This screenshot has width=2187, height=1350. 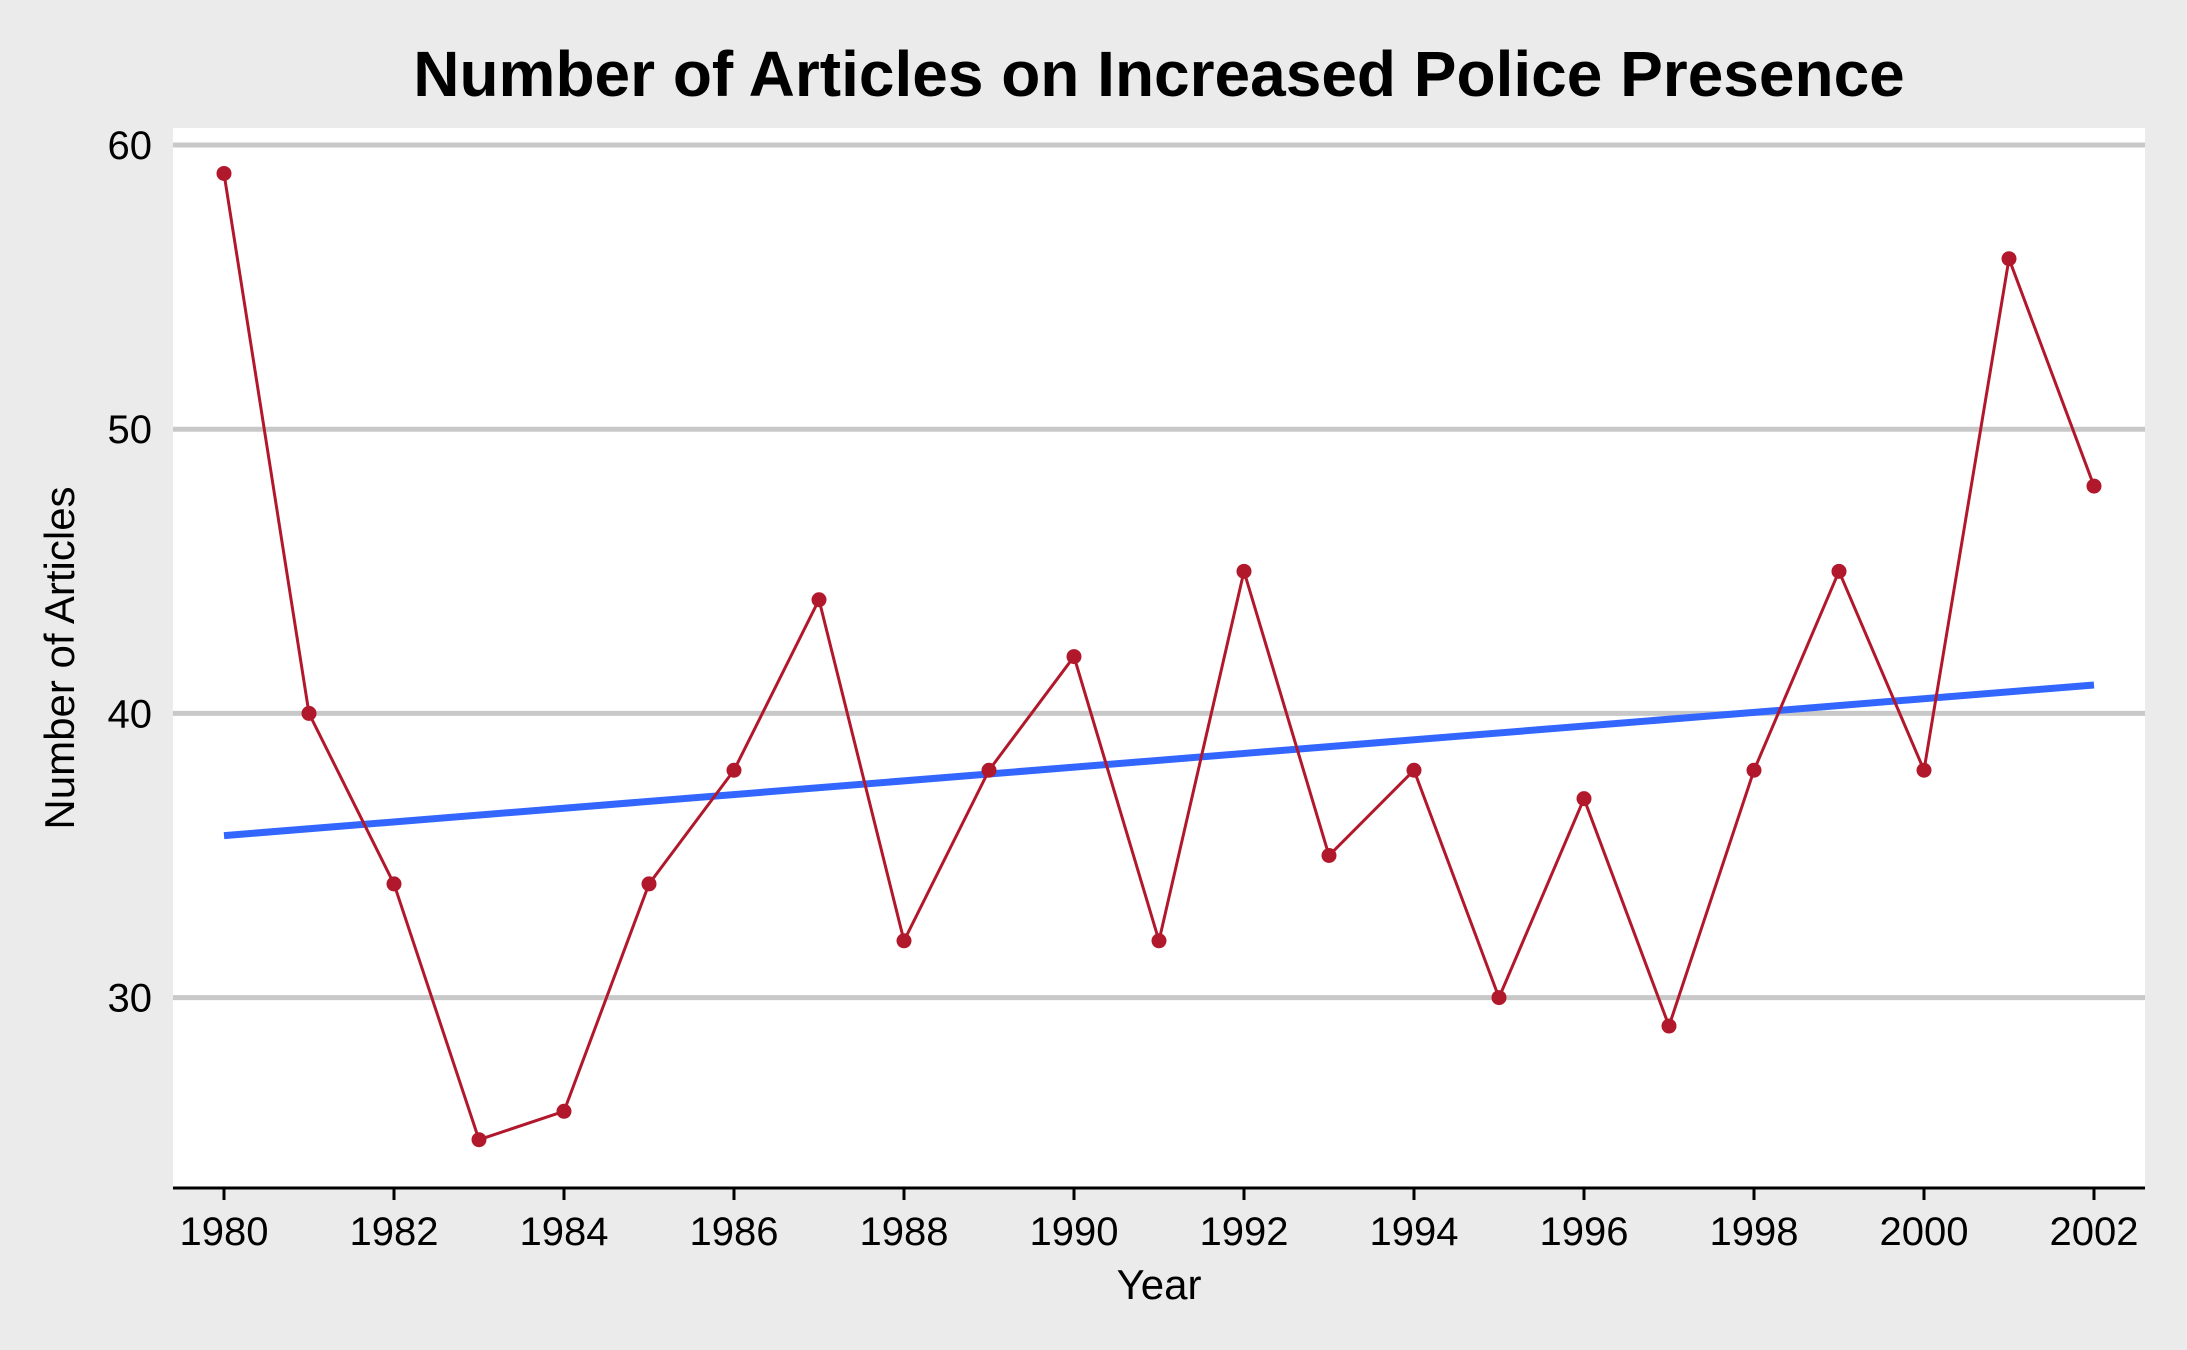 I want to click on trend-layer, so click(x=1159, y=760).